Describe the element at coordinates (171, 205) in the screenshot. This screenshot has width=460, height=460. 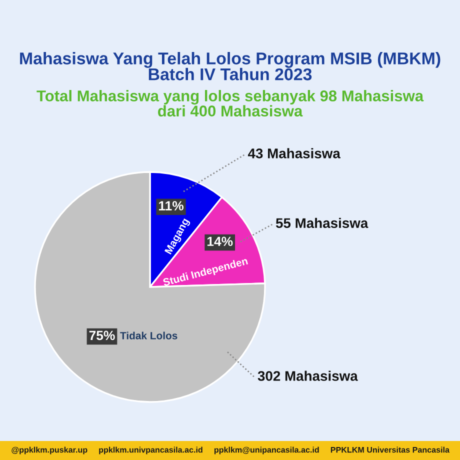
I see `text: 11%` at that location.